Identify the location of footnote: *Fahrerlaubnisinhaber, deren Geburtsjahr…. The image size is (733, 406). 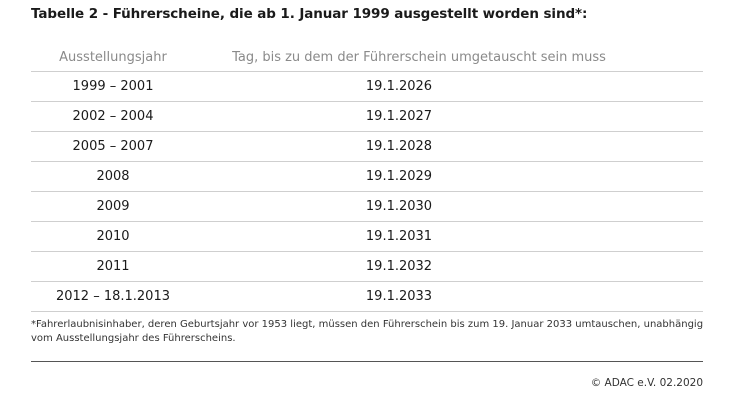
(367, 331).